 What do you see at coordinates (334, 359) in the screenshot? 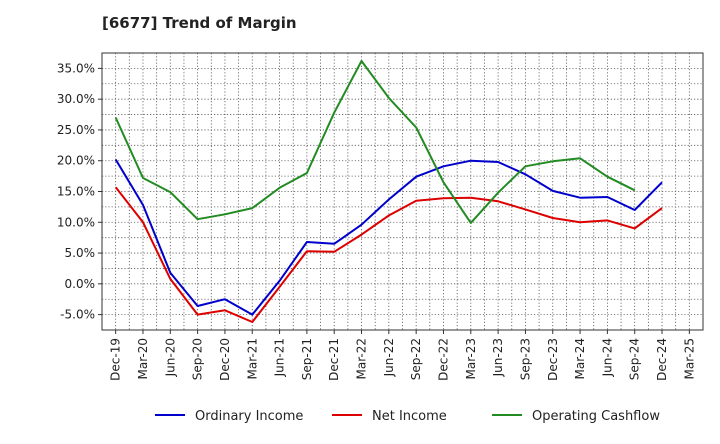
I see `x-tick-label: Dec-21` at bounding box center [334, 359].